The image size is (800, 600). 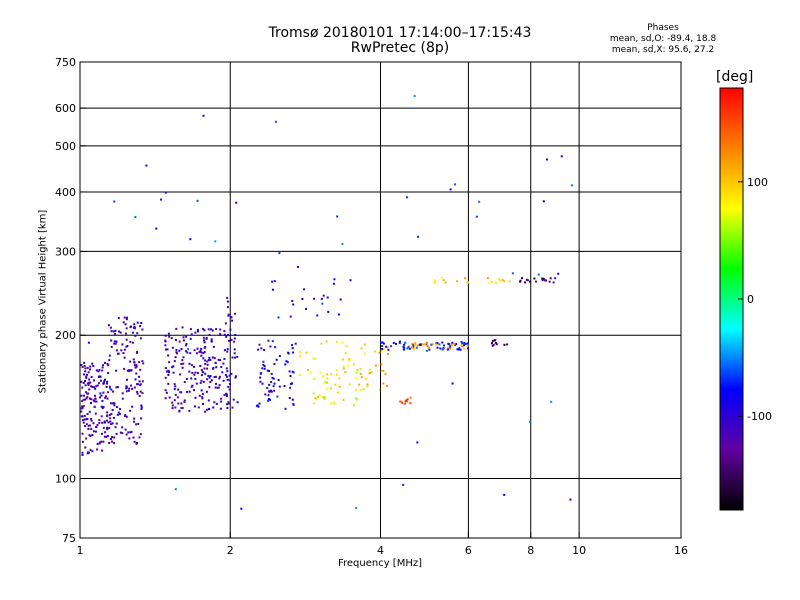 What do you see at coordinates (663, 39) in the screenshot?
I see `phase-stats-o: mean, sd,O: -89.4, 18.8` at bounding box center [663, 39].